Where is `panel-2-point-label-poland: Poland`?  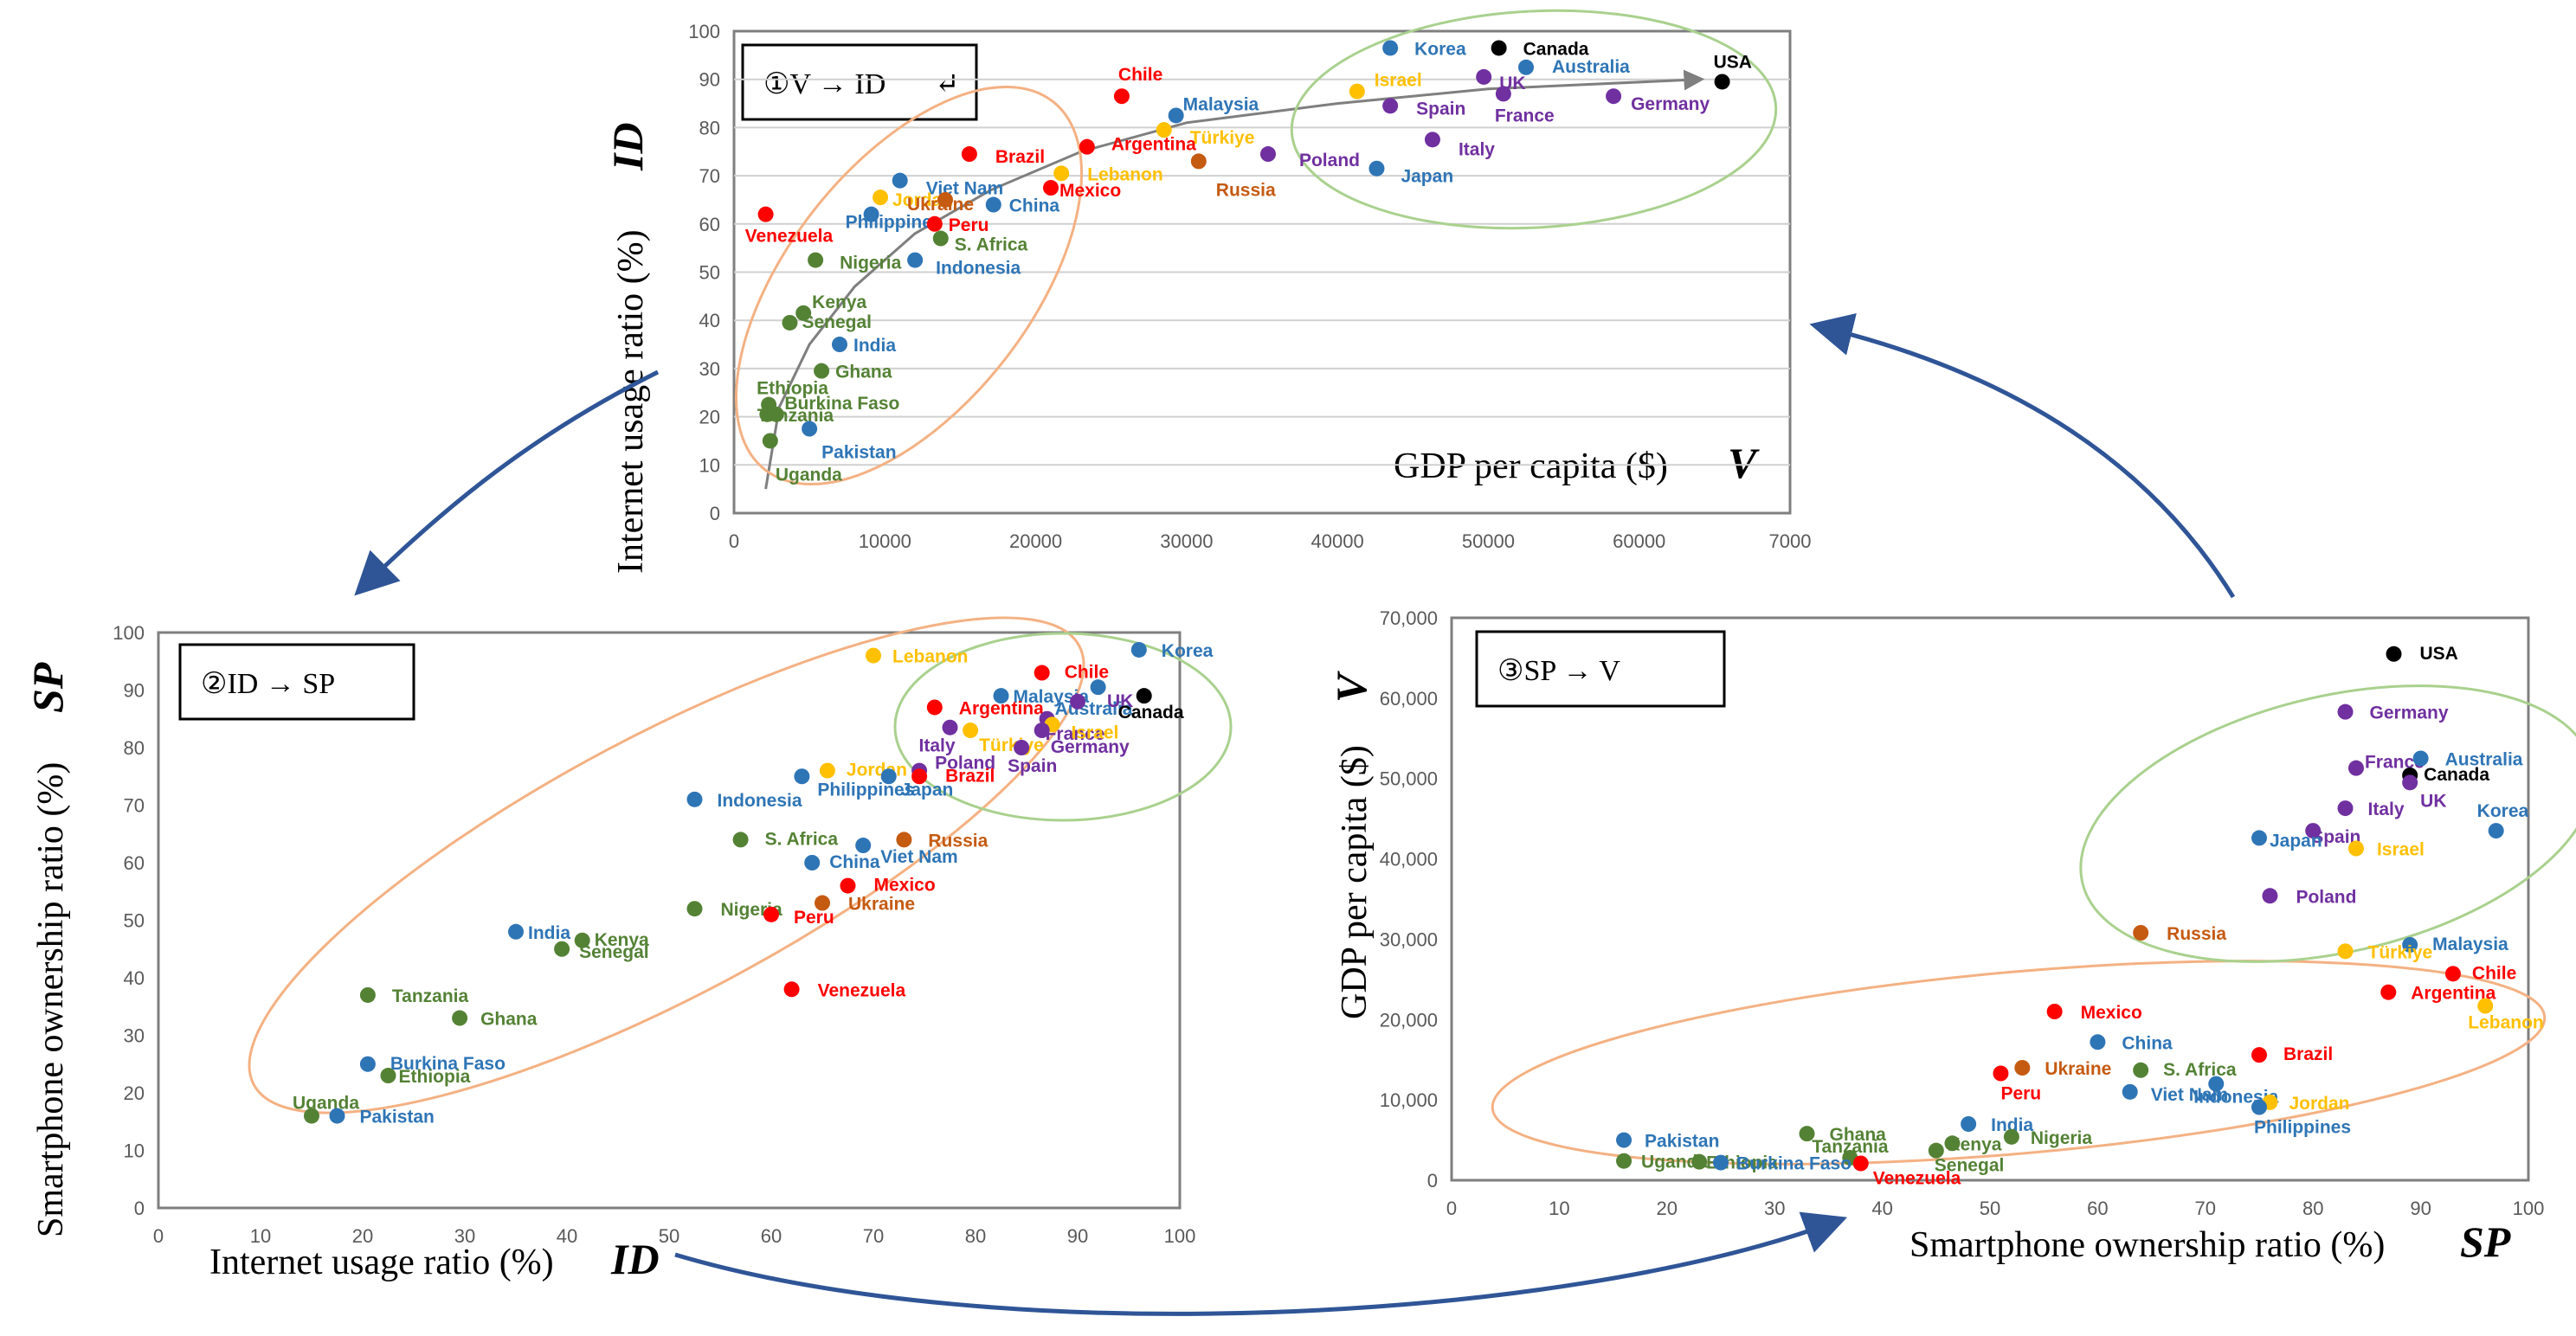 panel-2-point-label-poland: Poland is located at coordinates (965, 764).